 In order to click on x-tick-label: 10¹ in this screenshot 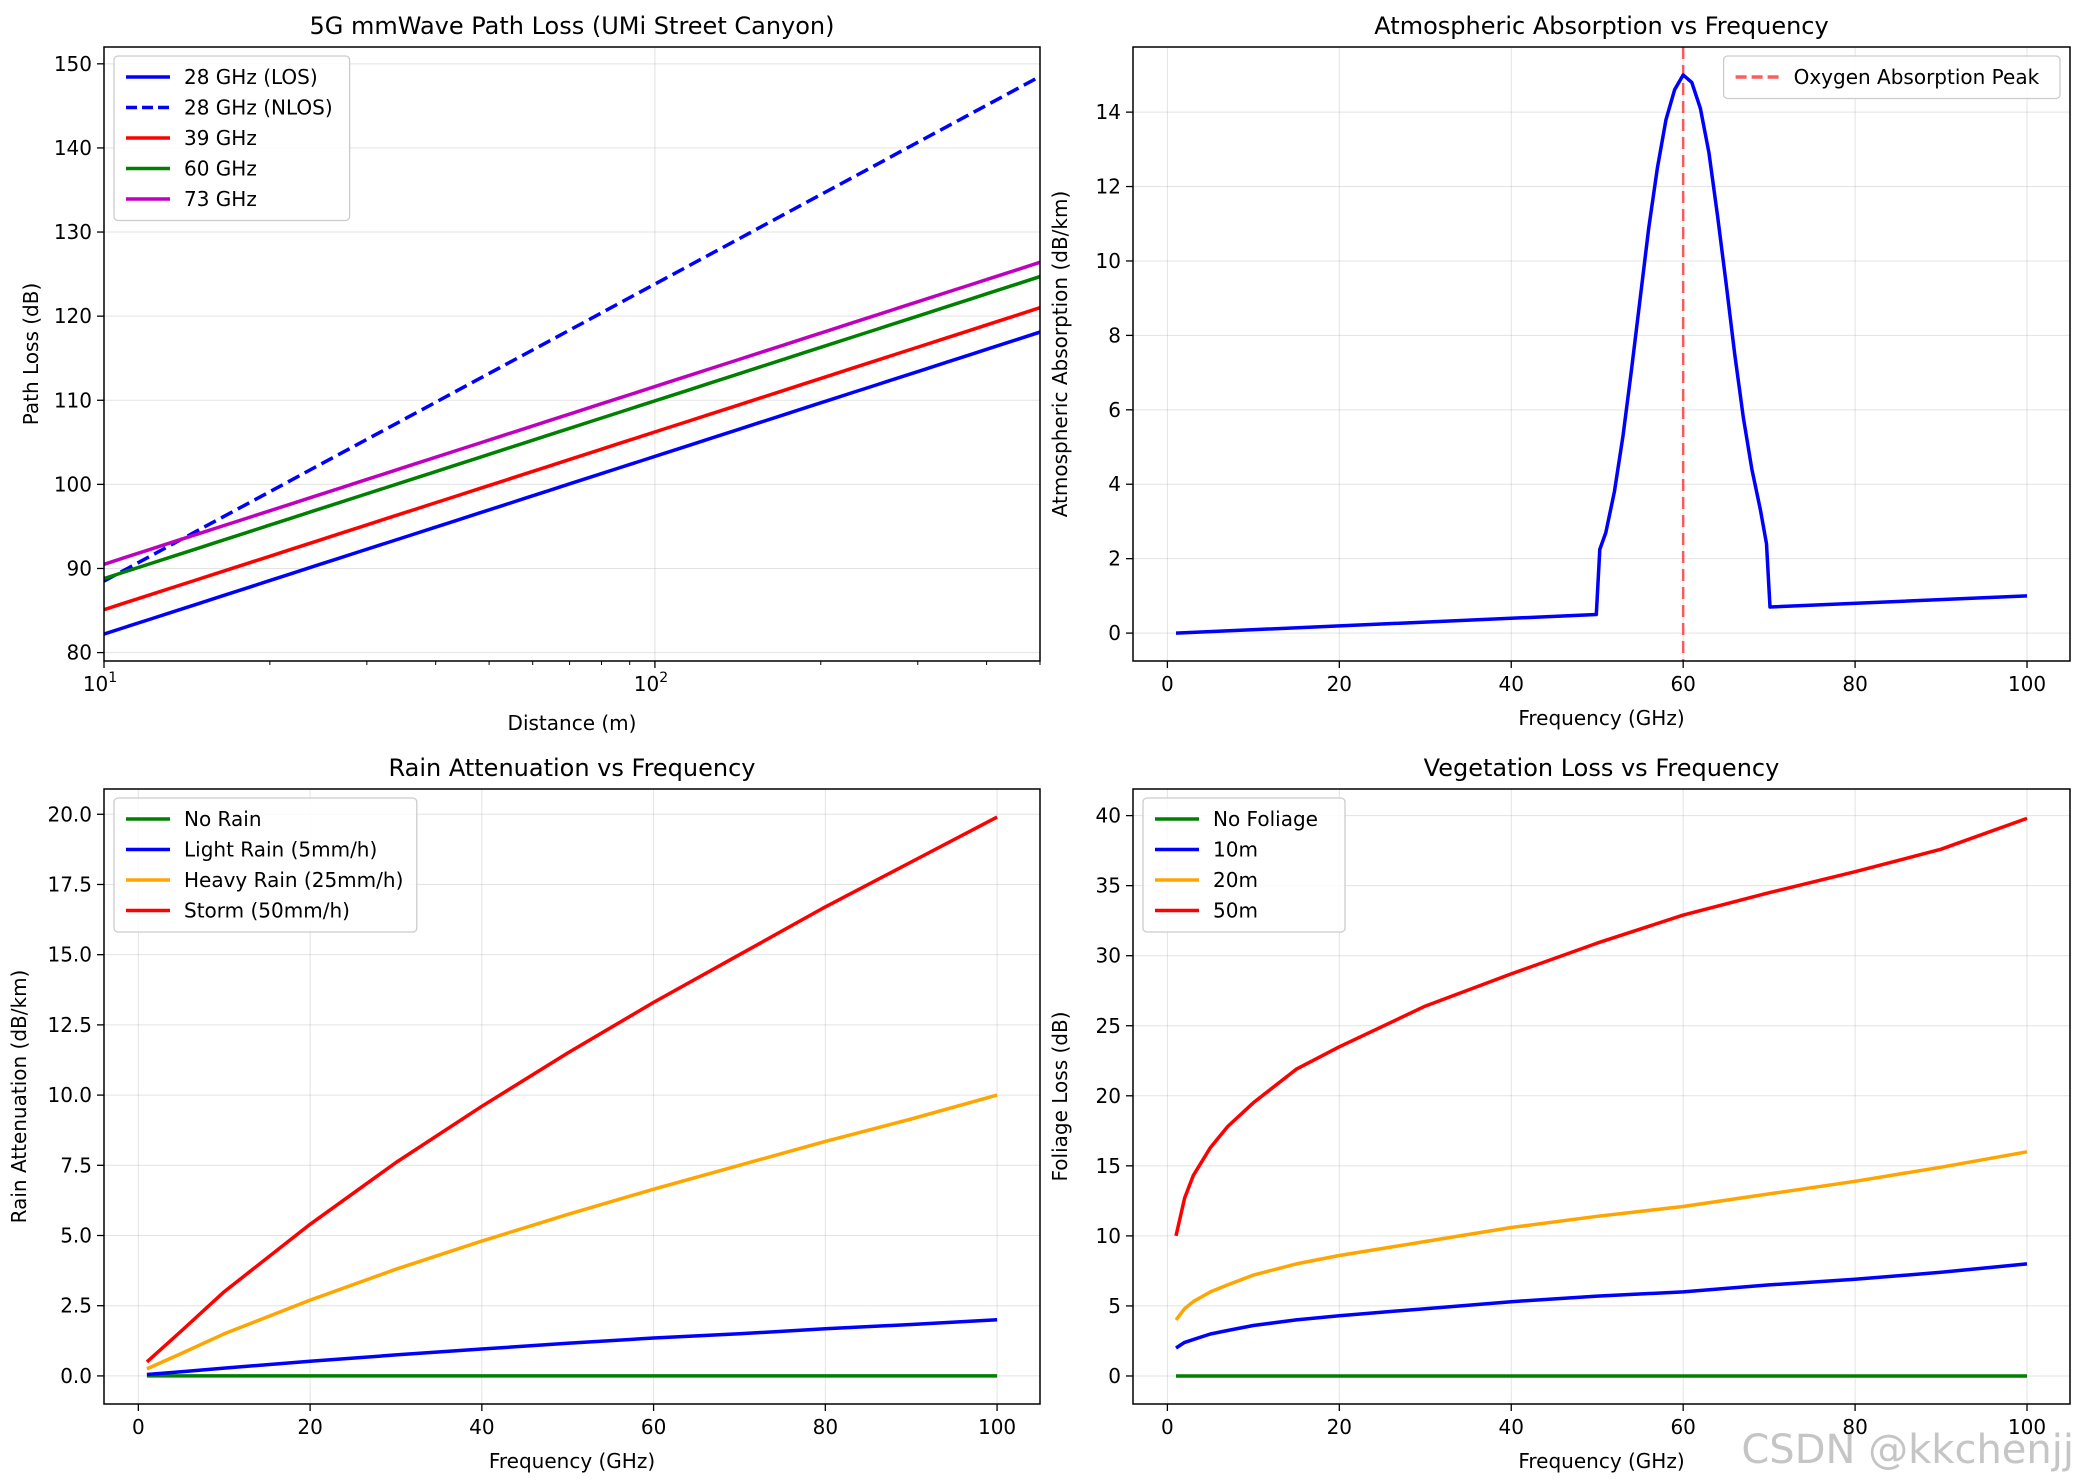, I will do `click(100, 683)`.